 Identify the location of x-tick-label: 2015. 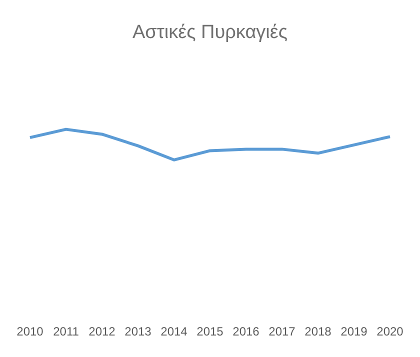
(210, 331).